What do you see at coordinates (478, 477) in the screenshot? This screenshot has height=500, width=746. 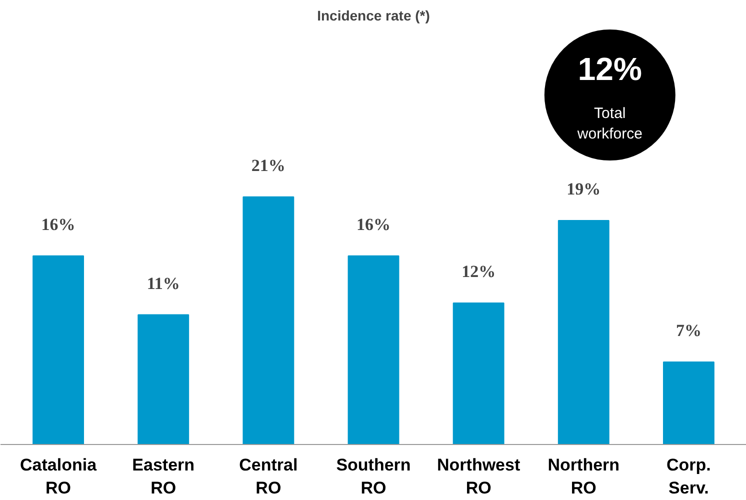 I see `x-tick-label: Northwest RO` at bounding box center [478, 477].